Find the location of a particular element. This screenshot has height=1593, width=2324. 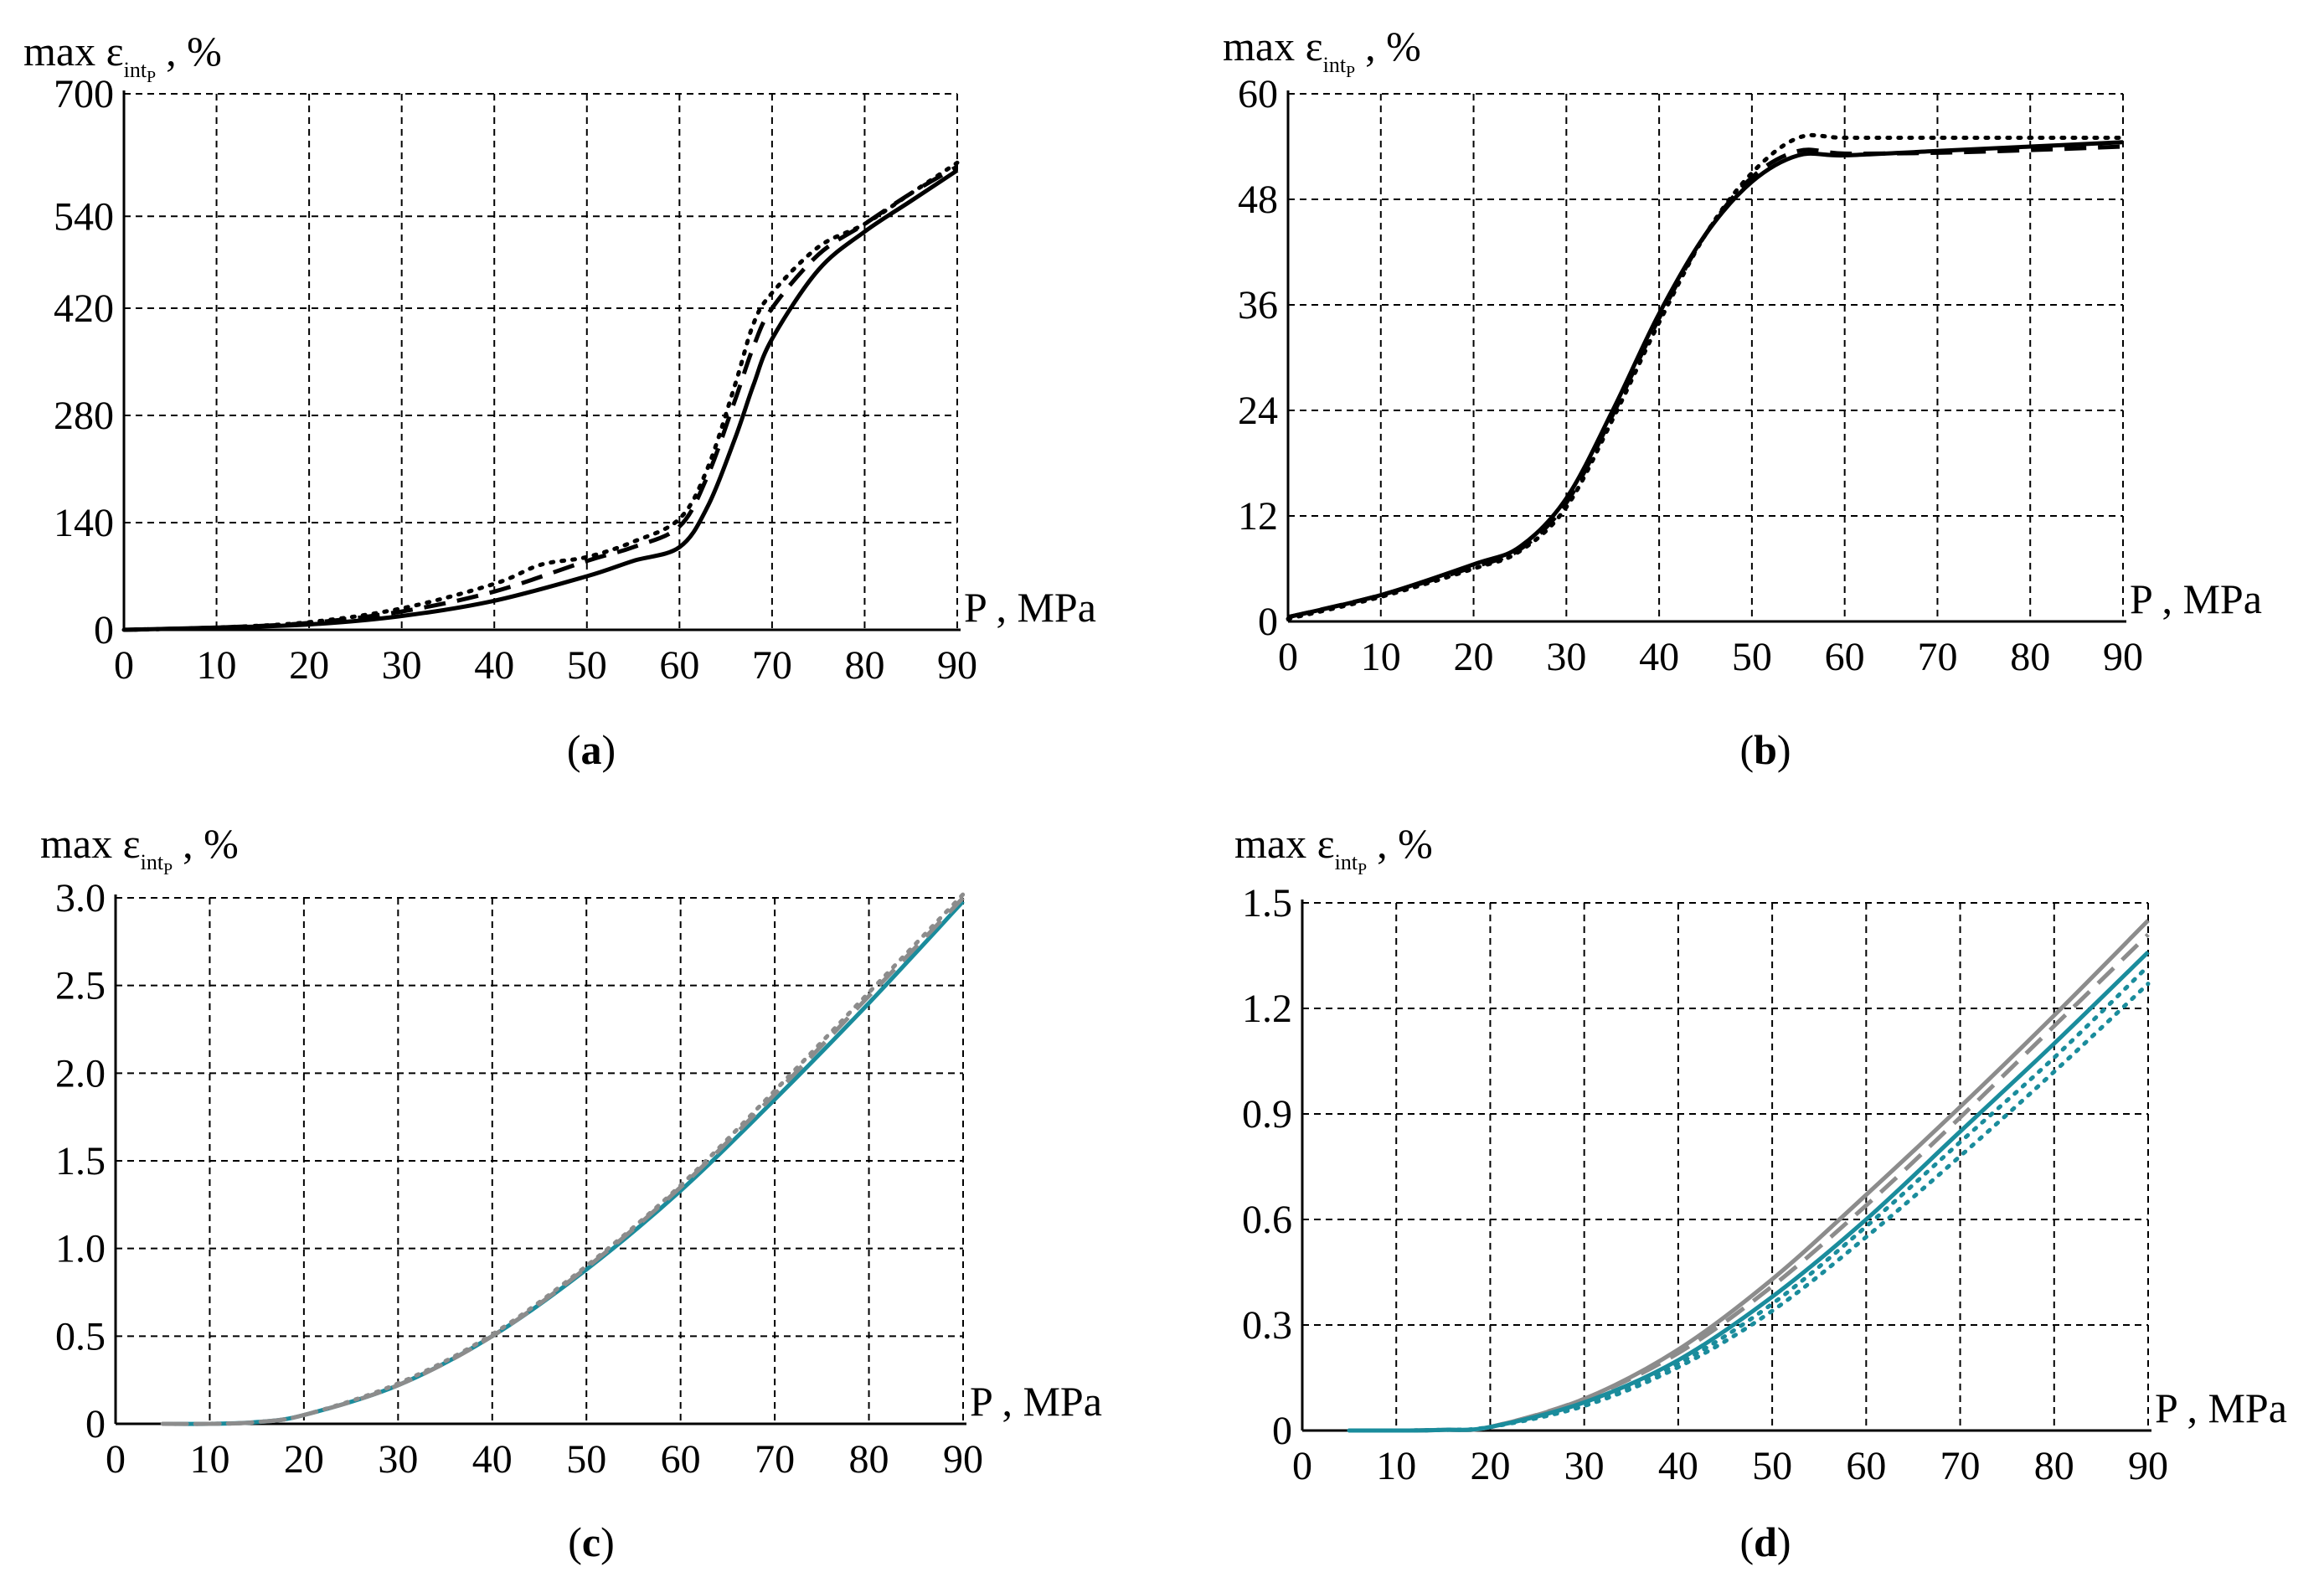

y-tick-label: 24 is located at coordinates (1258, 411).